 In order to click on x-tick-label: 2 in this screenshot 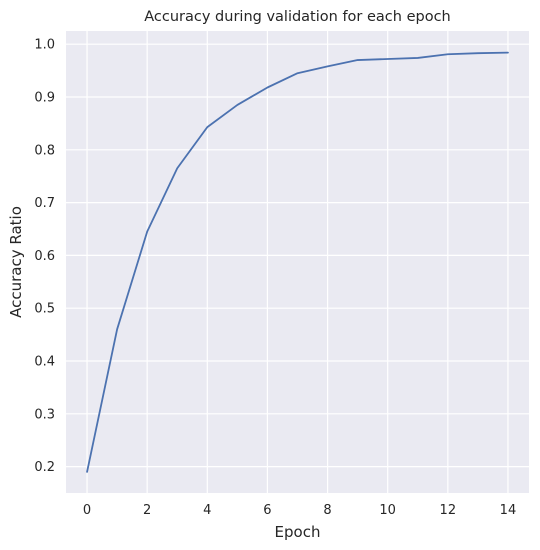, I will do `click(147, 510)`.